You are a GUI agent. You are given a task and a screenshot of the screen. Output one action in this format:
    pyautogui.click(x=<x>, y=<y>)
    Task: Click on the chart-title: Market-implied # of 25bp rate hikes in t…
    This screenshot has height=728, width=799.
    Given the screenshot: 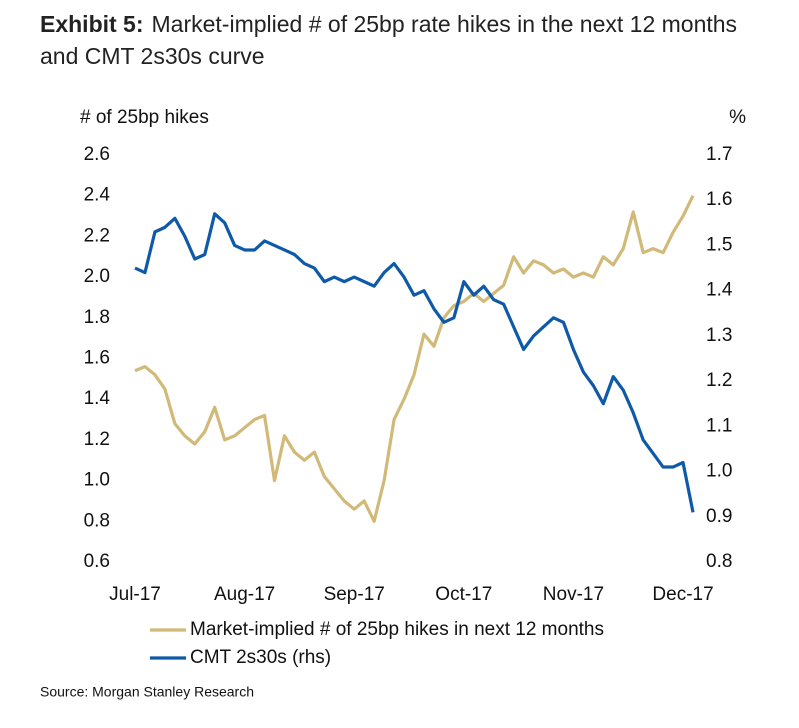 What is the action you would take?
    pyautogui.click(x=389, y=40)
    